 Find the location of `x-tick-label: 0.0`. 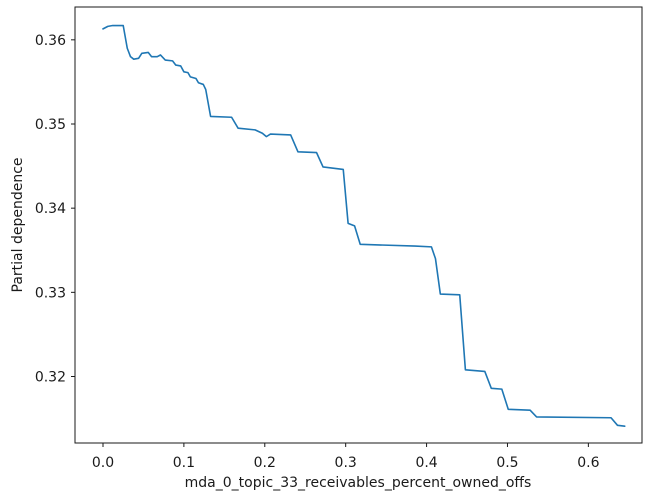

x-tick-label: 0.0 is located at coordinates (103, 463).